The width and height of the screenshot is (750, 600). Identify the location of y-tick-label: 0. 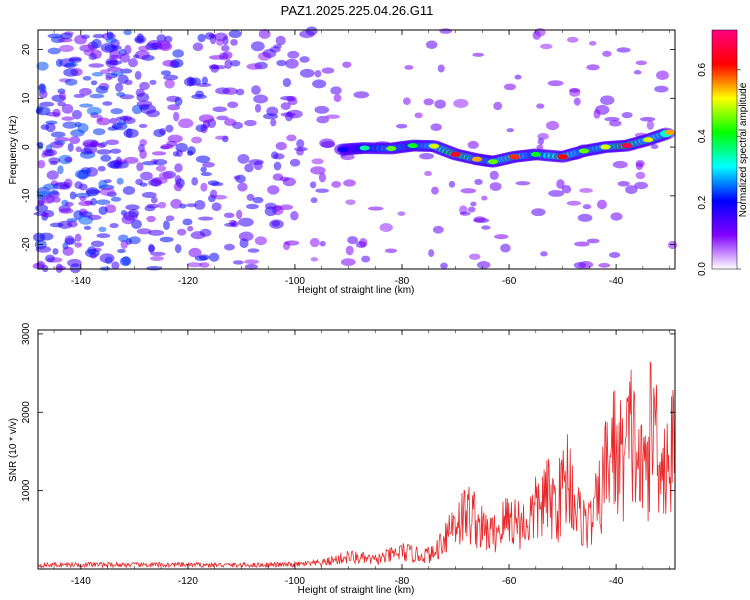
(26, 147).